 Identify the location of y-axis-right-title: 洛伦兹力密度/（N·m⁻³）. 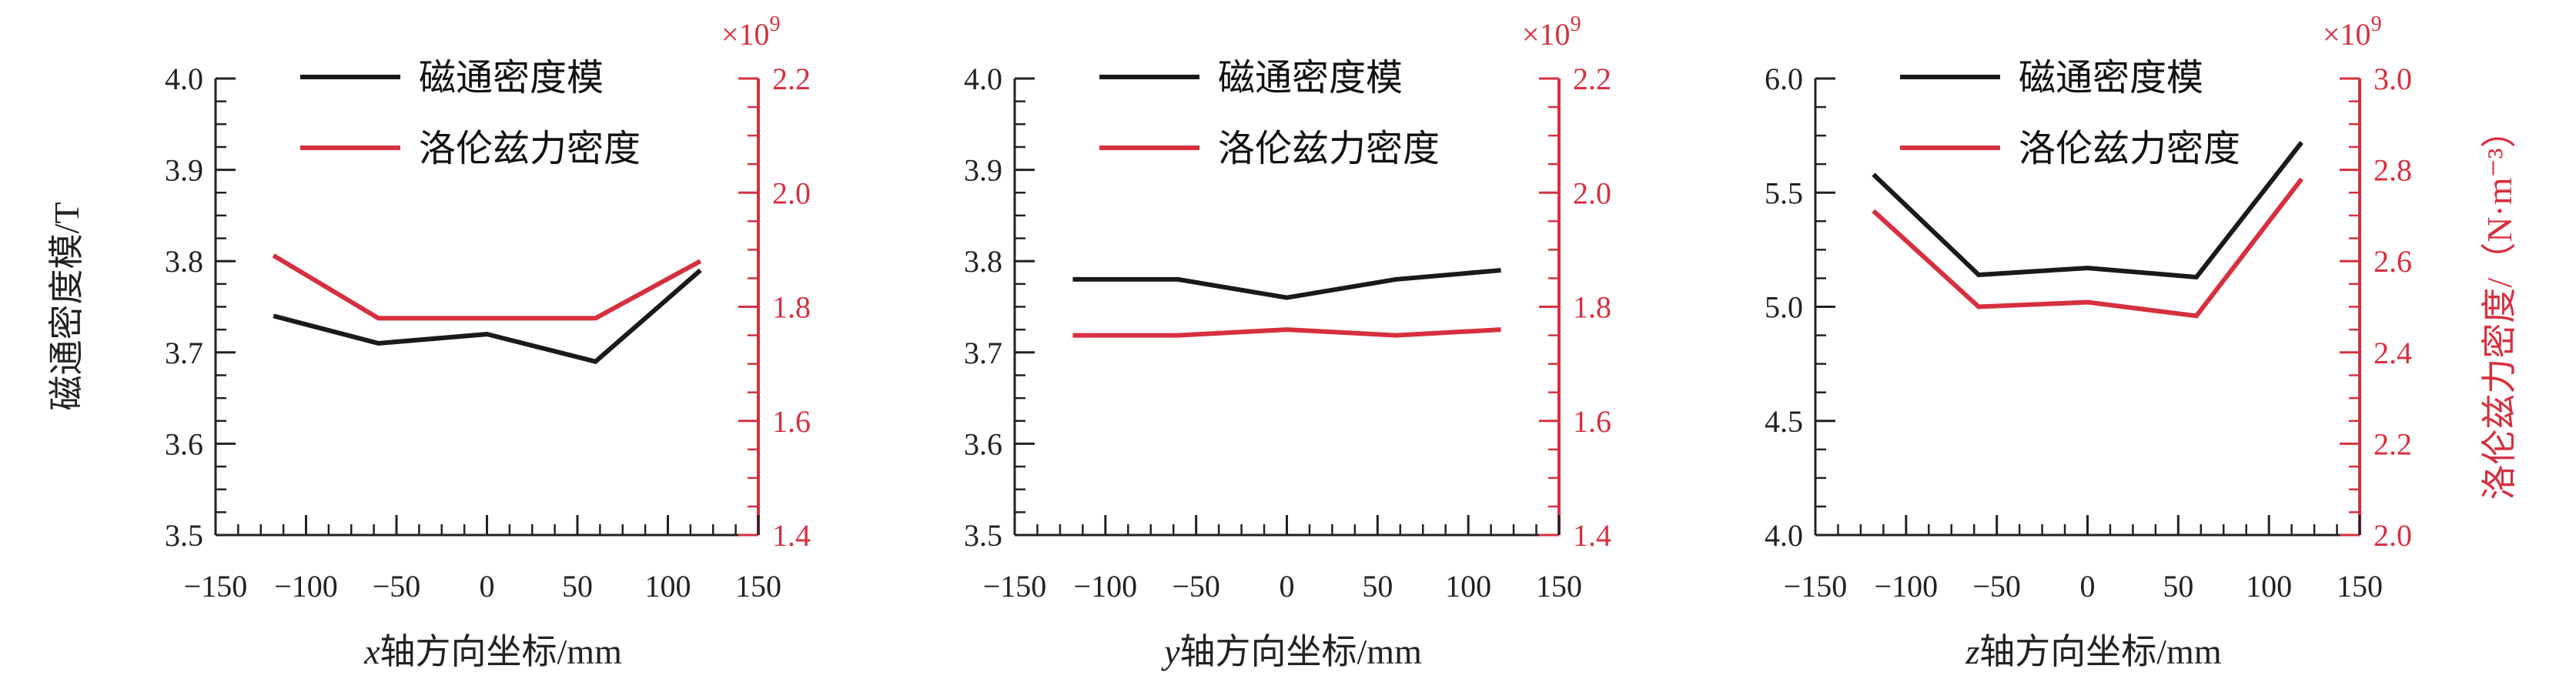
(2500, 306).